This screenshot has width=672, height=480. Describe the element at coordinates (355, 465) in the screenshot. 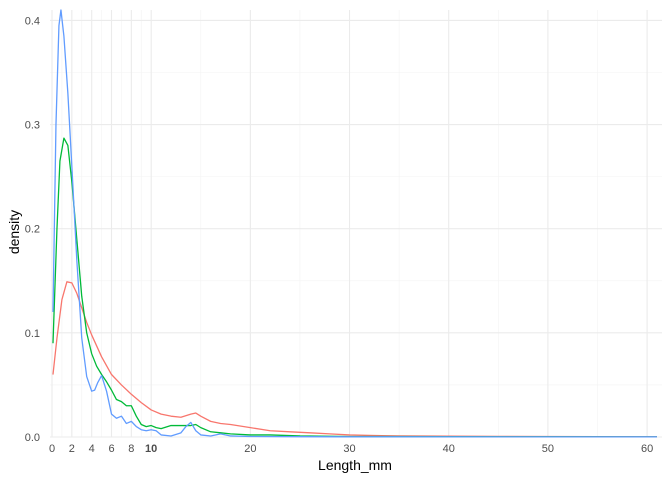

I see `x-axis-title: Length_mm` at that location.